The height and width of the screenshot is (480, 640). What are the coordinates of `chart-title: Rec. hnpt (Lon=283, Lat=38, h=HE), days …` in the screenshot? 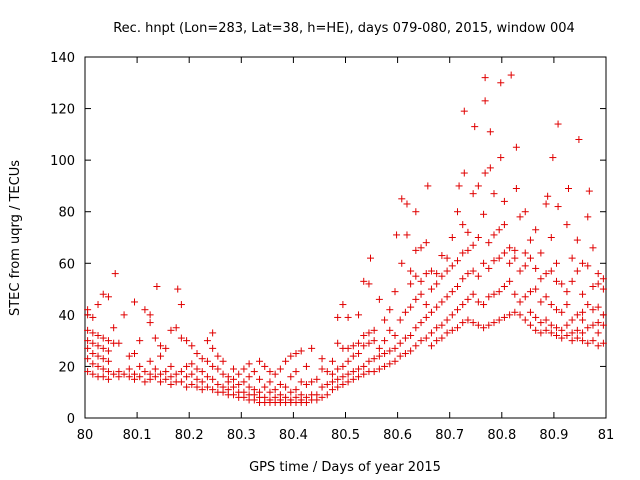 It's located at (344, 28).